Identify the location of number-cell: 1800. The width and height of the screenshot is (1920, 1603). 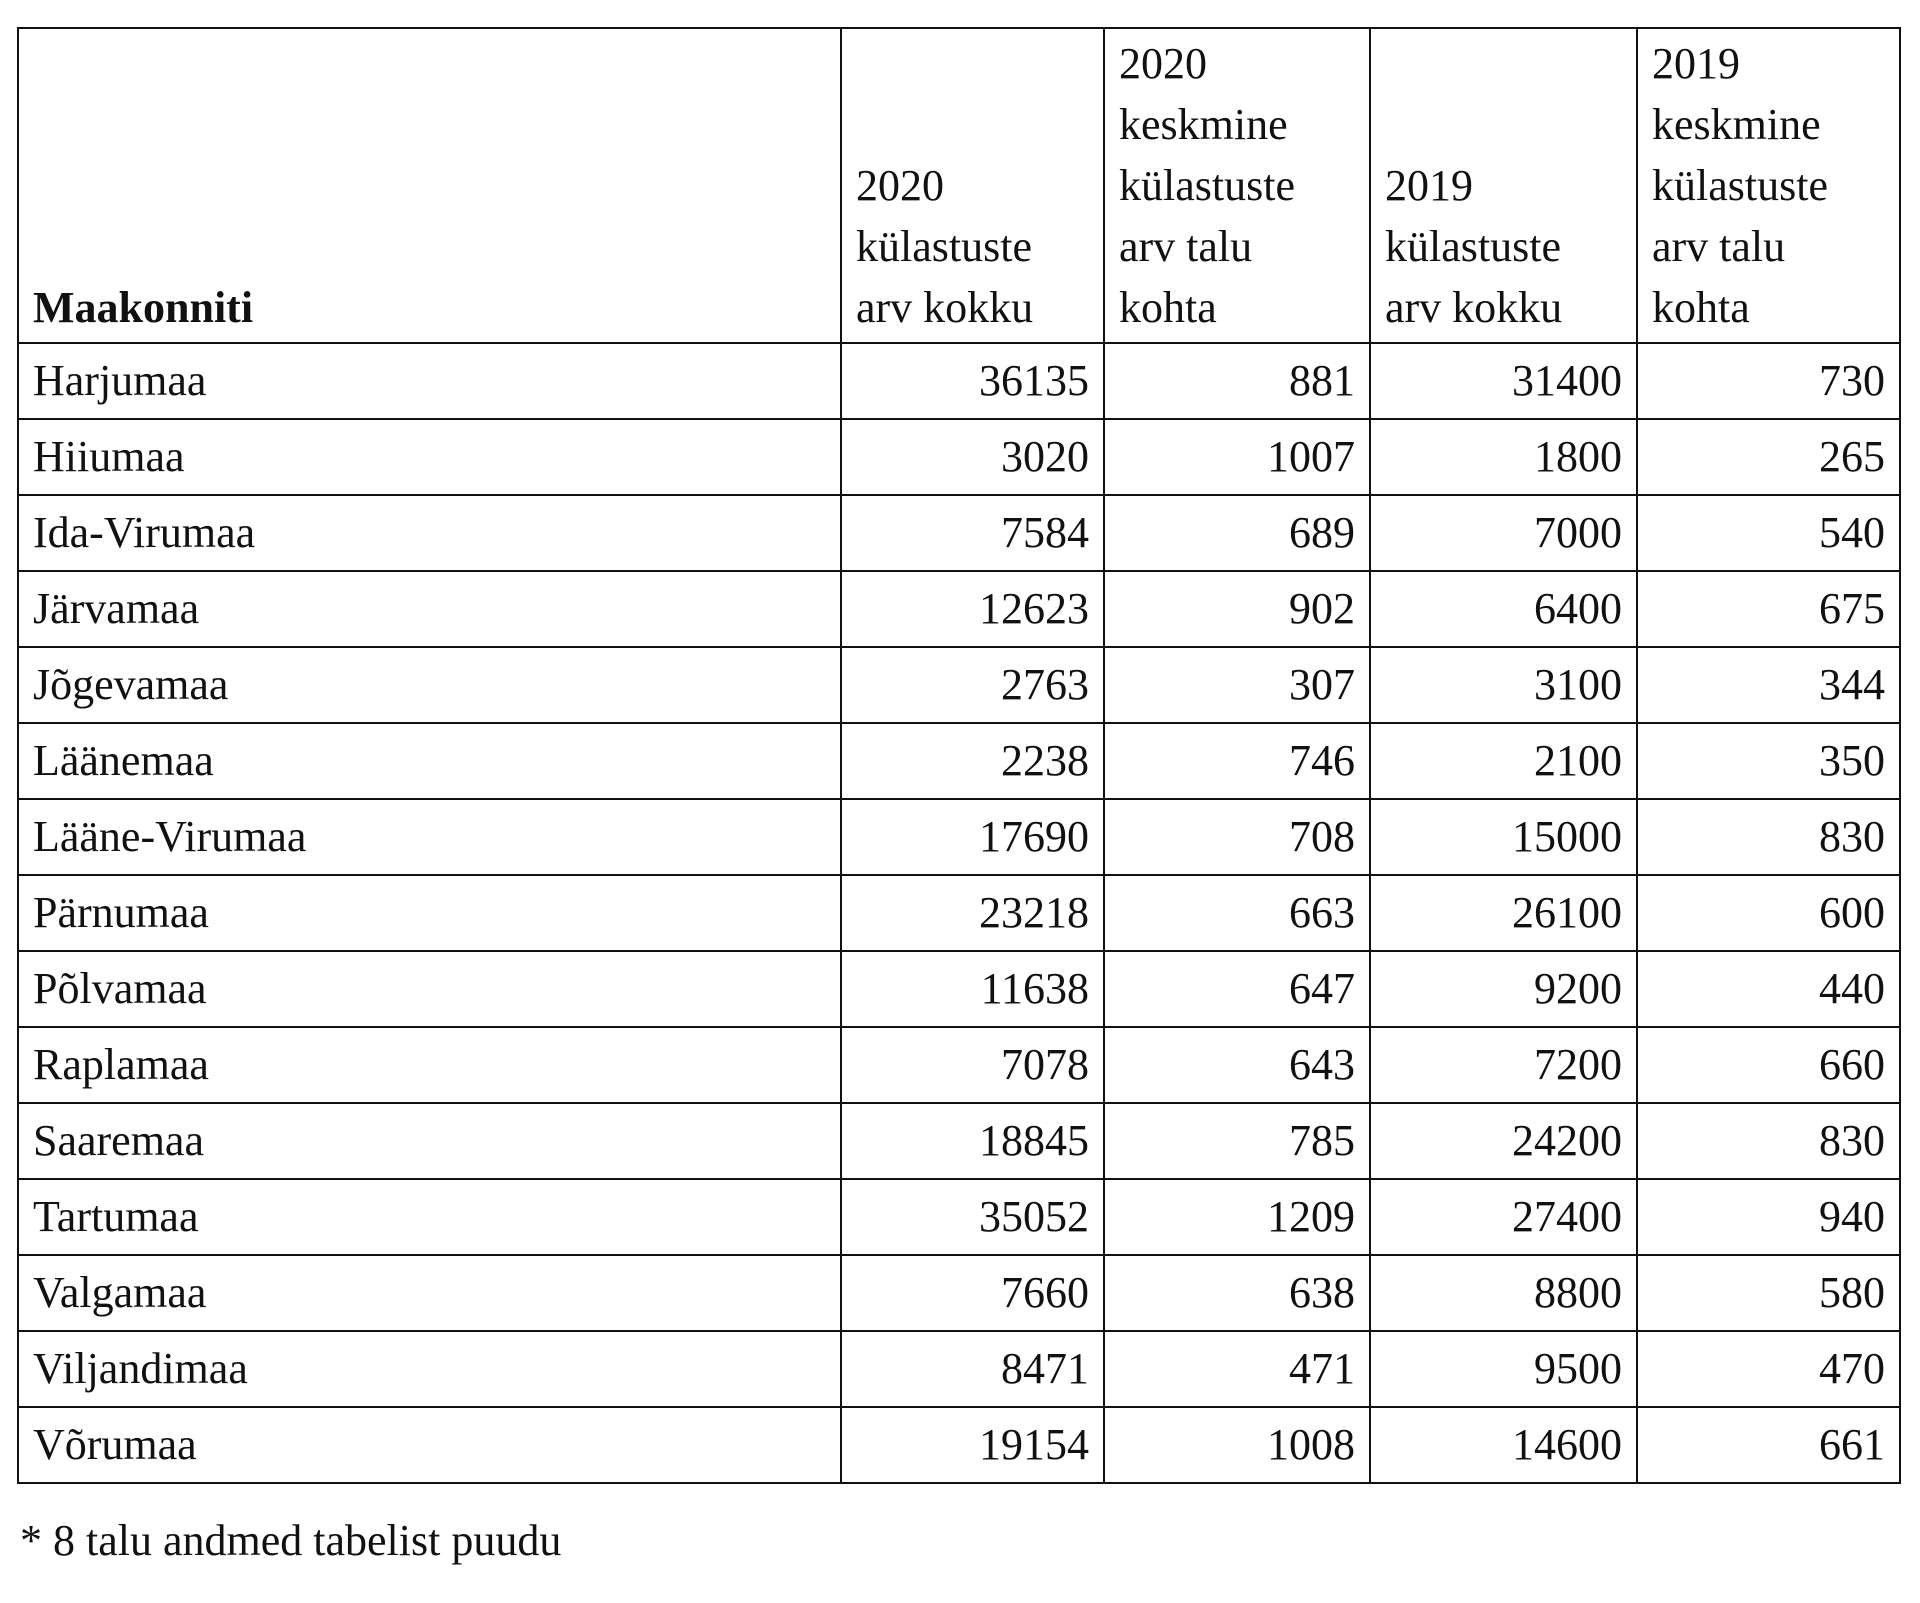
(1503, 457).